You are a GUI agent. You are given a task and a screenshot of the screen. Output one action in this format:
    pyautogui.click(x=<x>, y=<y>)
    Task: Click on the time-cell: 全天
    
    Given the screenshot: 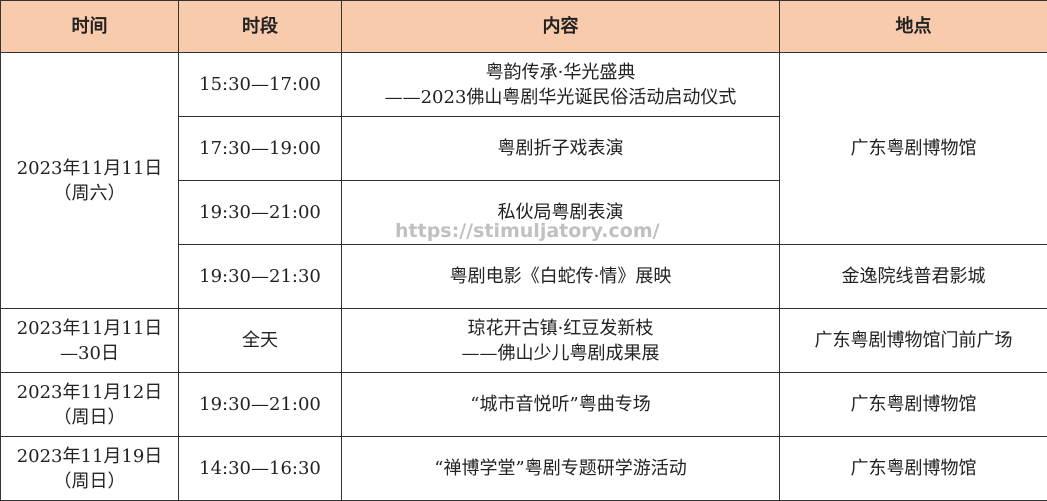 What is the action you would take?
    pyautogui.click(x=260, y=340)
    